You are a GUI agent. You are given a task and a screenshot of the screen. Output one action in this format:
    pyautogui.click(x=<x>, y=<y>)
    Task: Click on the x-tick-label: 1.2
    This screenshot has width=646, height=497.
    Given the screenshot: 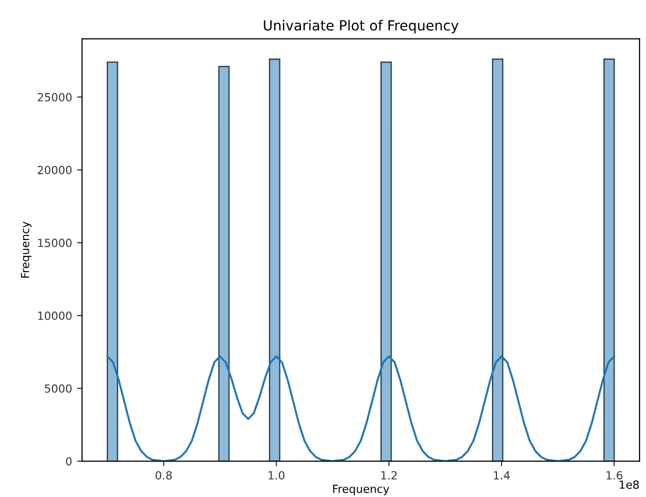 What is the action you would take?
    pyautogui.click(x=389, y=475)
    